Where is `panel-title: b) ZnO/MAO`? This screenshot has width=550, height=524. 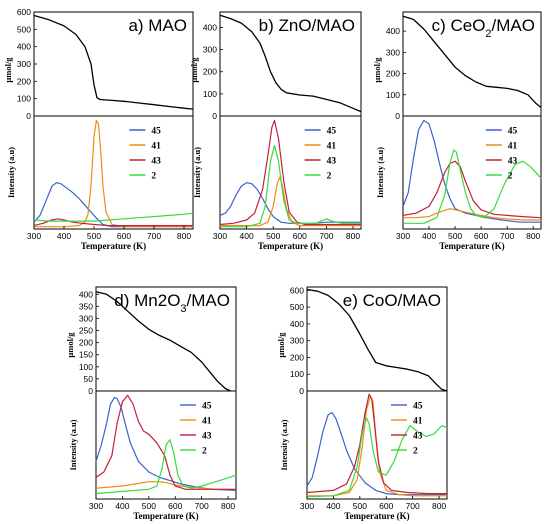 panel-title: b) ZnO/MAO is located at coordinates (307, 25).